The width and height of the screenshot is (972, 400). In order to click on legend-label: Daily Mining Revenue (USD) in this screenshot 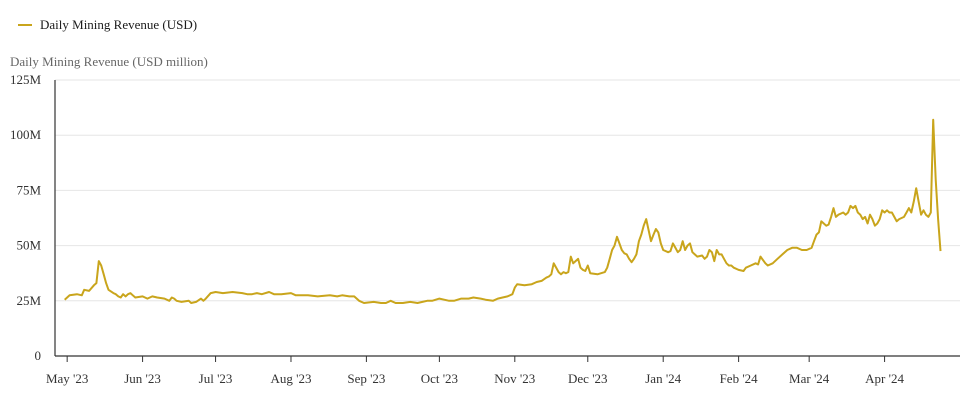, I will do `click(119, 24)`.